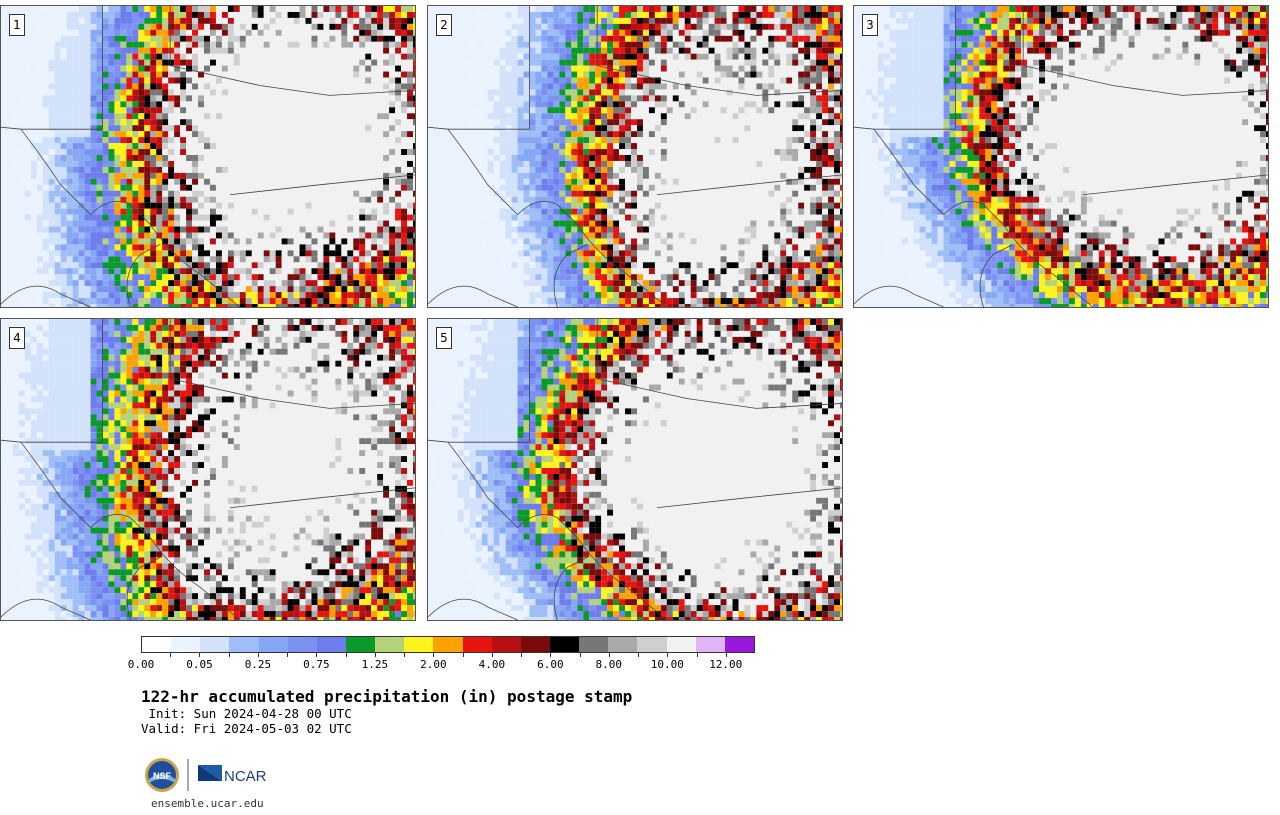 The image size is (1280, 815). What do you see at coordinates (444, 338) in the screenshot?
I see `panel-number-5: 5` at bounding box center [444, 338].